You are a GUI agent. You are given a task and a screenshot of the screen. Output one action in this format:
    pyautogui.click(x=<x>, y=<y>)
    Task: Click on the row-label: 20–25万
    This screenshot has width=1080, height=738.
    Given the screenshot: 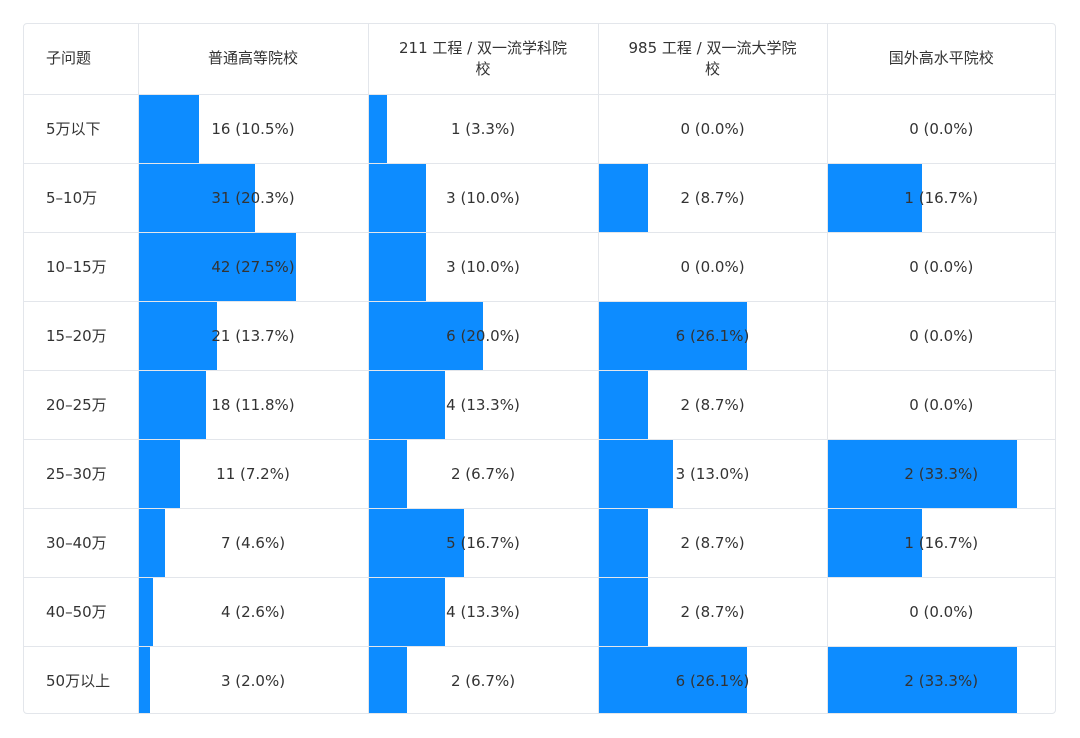 What is the action you would take?
    pyautogui.click(x=81, y=405)
    